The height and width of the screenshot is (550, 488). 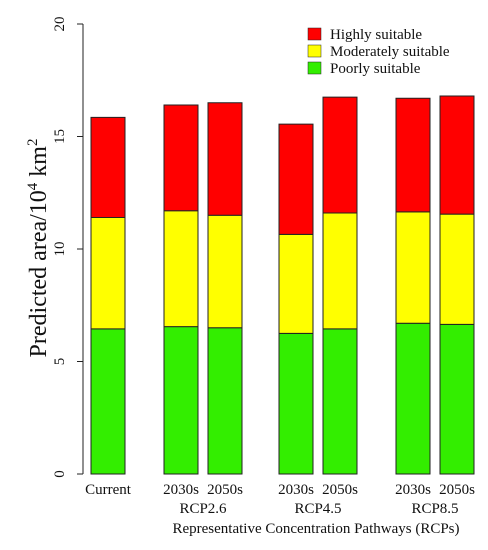 I want to click on x-group-label: RCP8.5, so click(x=434, y=509).